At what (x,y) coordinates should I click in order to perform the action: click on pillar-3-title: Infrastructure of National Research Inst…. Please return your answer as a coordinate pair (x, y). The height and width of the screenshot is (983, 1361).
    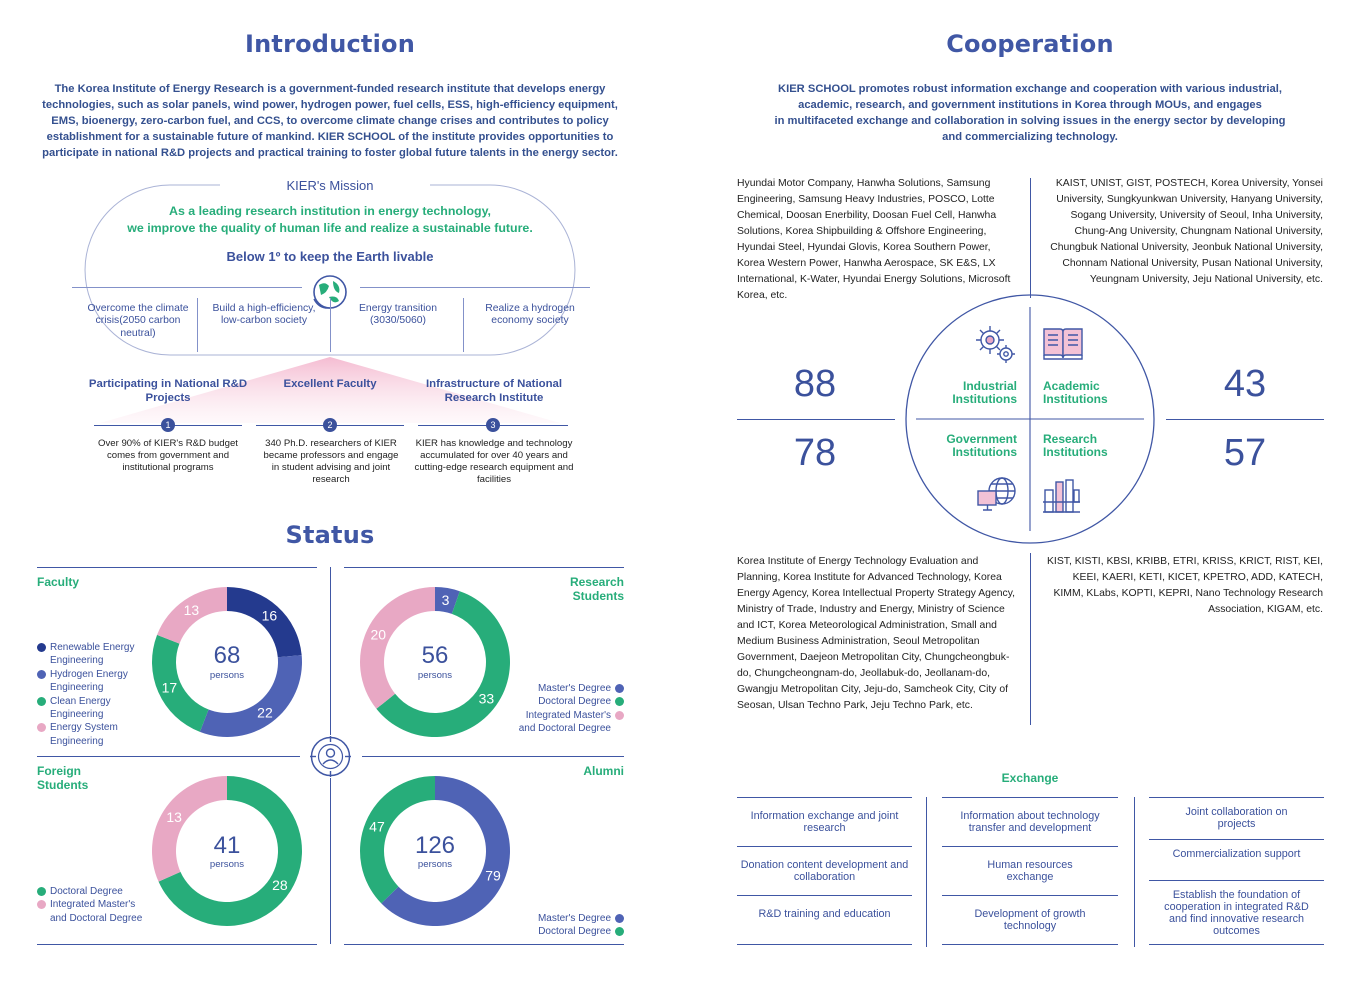
    Looking at the image, I should click on (494, 391).